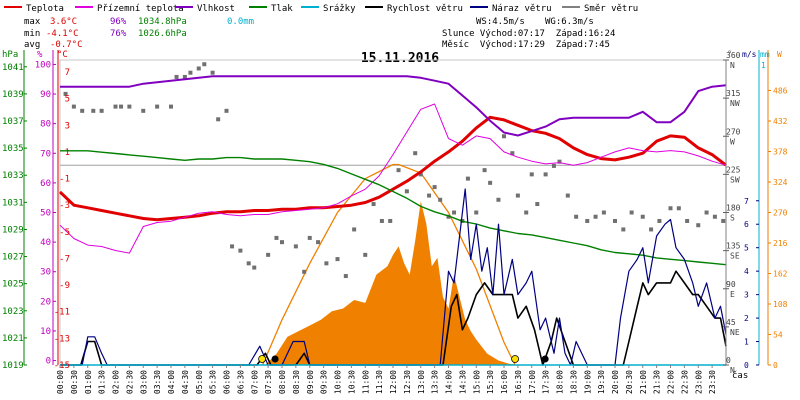 The height and width of the screenshot is (400, 800). What do you see at coordinates (268, 382) in the screenshot?
I see `time-tick-label: 07:30` at bounding box center [268, 382].